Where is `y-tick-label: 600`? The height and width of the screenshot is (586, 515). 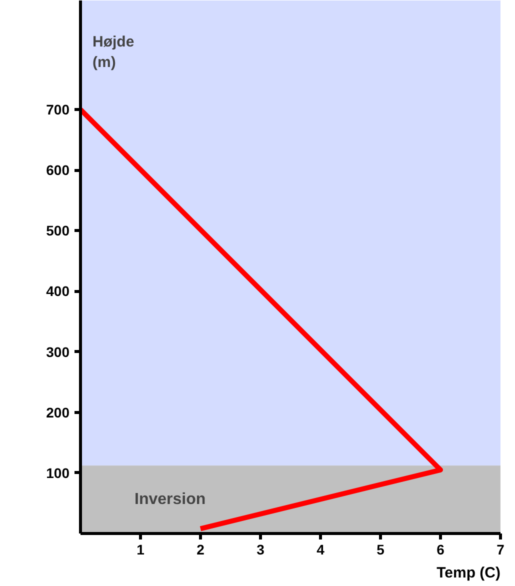 y-tick-label: 600 is located at coordinates (58, 170).